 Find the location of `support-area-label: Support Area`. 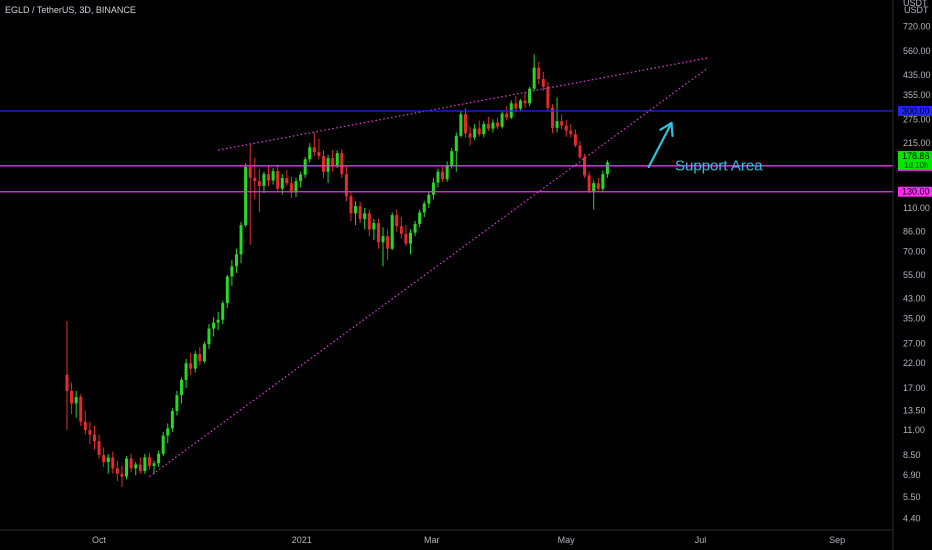

support-area-label: Support Area is located at coordinates (719, 166).